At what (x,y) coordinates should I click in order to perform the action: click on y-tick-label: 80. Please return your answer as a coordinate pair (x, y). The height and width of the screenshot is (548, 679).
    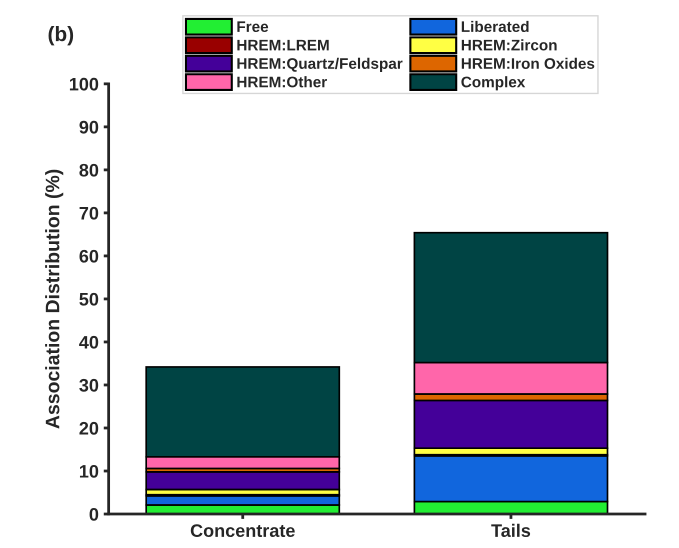
    Looking at the image, I should click on (88, 170).